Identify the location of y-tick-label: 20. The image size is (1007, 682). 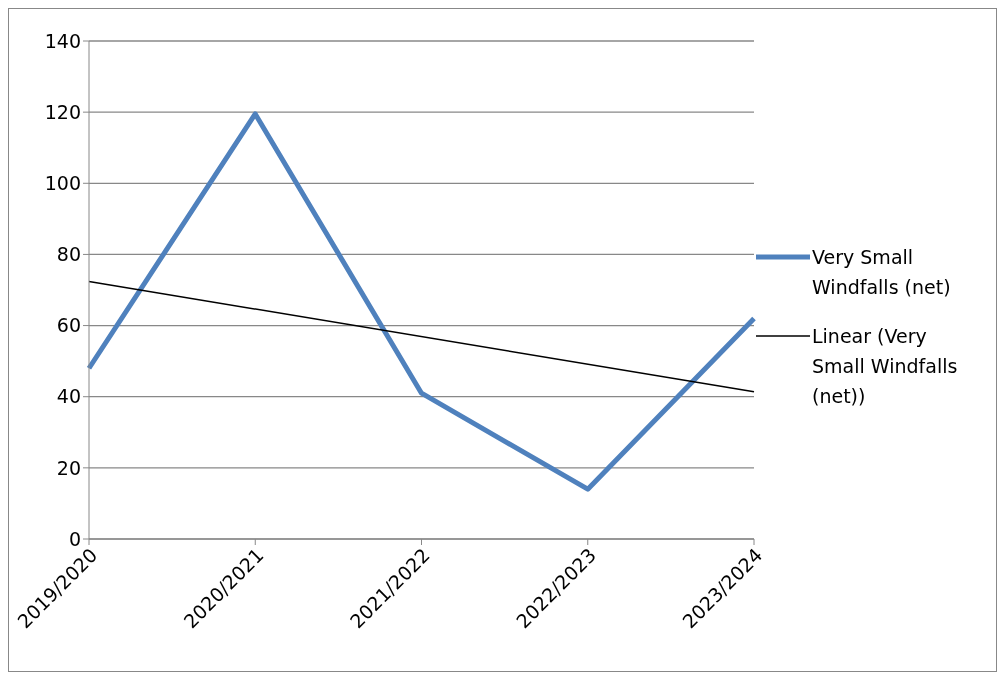
(68, 467).